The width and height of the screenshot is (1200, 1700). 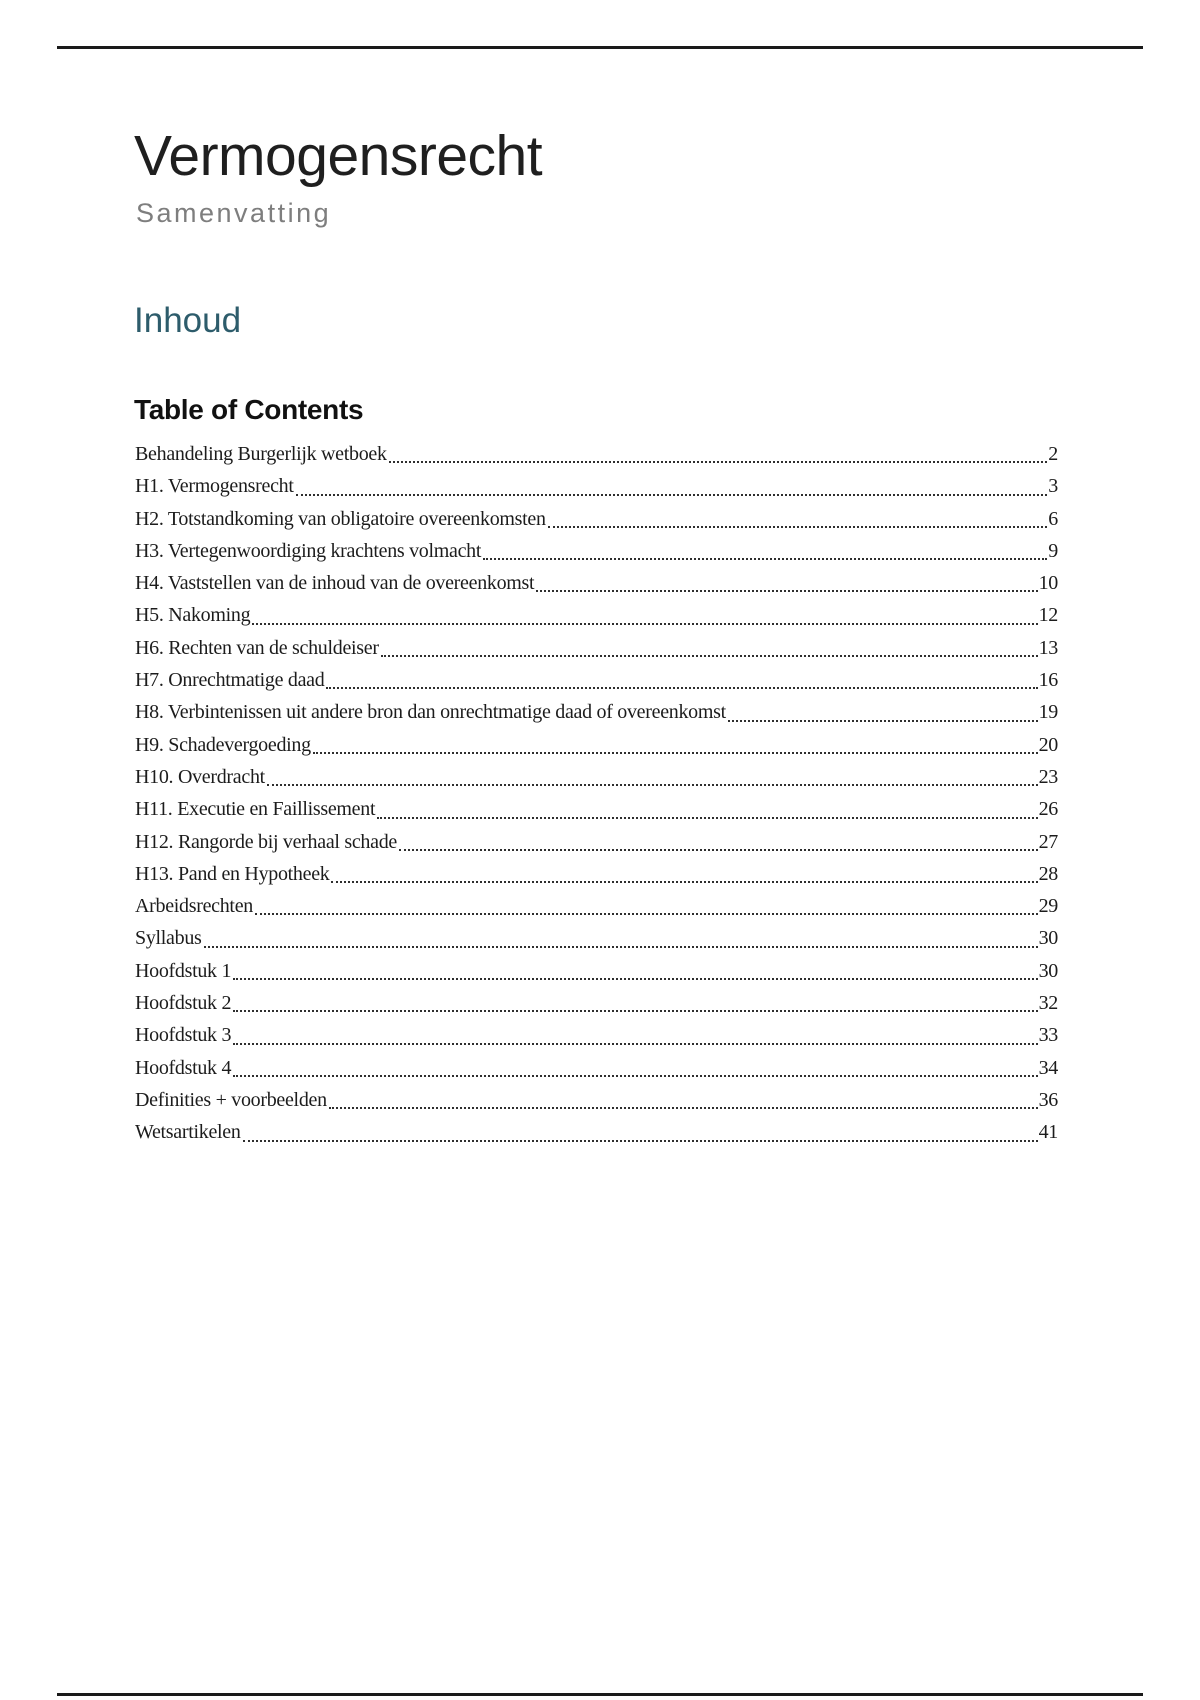 What do you see at coordinates (596, 1068) in the screenshot?
I see `toc-row: Hoofdstuk 4 34` at bounding box center [596, 1068].